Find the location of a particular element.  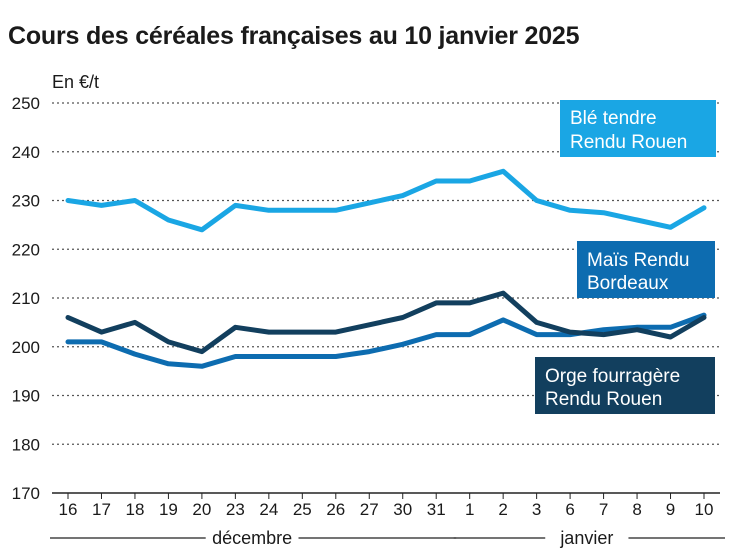

month-label: décembre is located at coordinates (252, 538).